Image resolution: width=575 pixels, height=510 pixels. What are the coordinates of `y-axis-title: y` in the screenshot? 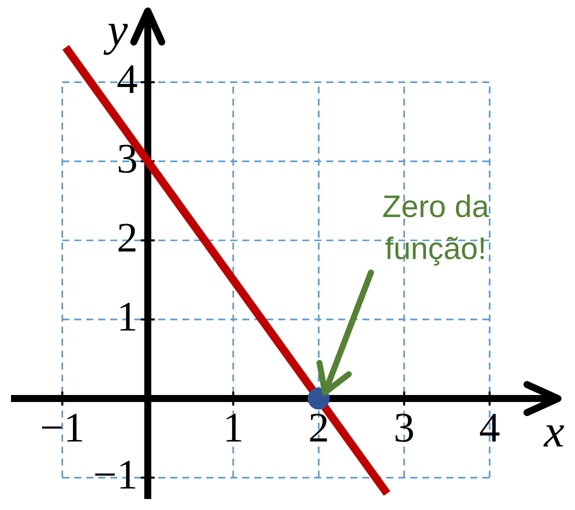 It's located at (115, 29).